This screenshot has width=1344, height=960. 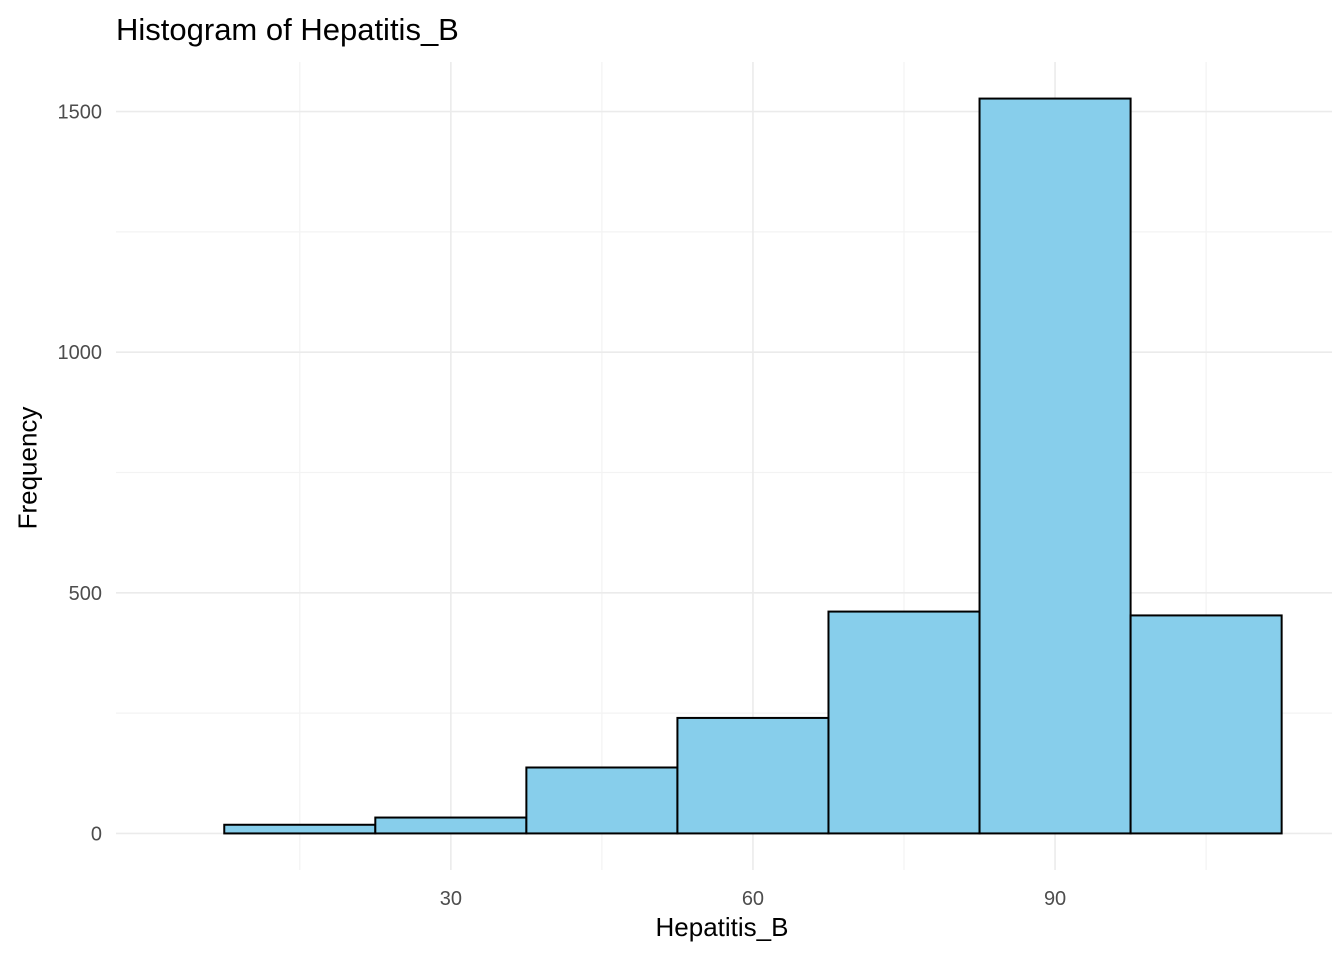 I want to click on x-tick-label: 90, so click(x=1055, y=899).